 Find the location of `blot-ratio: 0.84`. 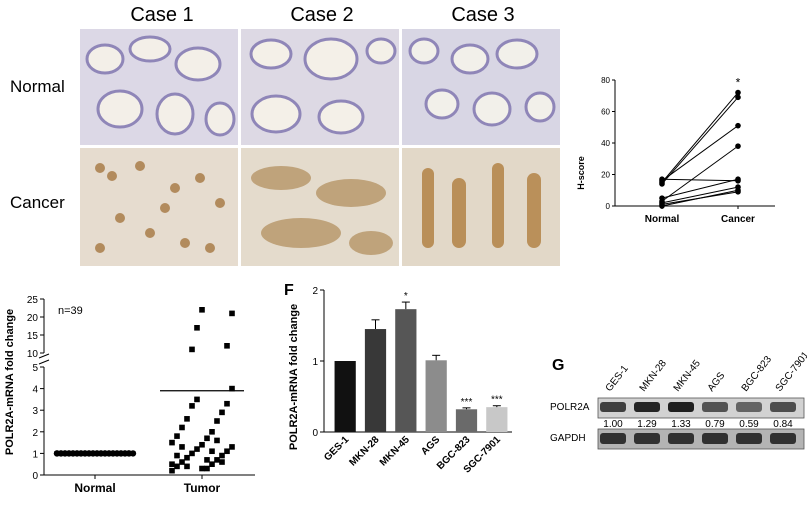

blot-ratio: 0.84 is located at coordinates (783, 424).